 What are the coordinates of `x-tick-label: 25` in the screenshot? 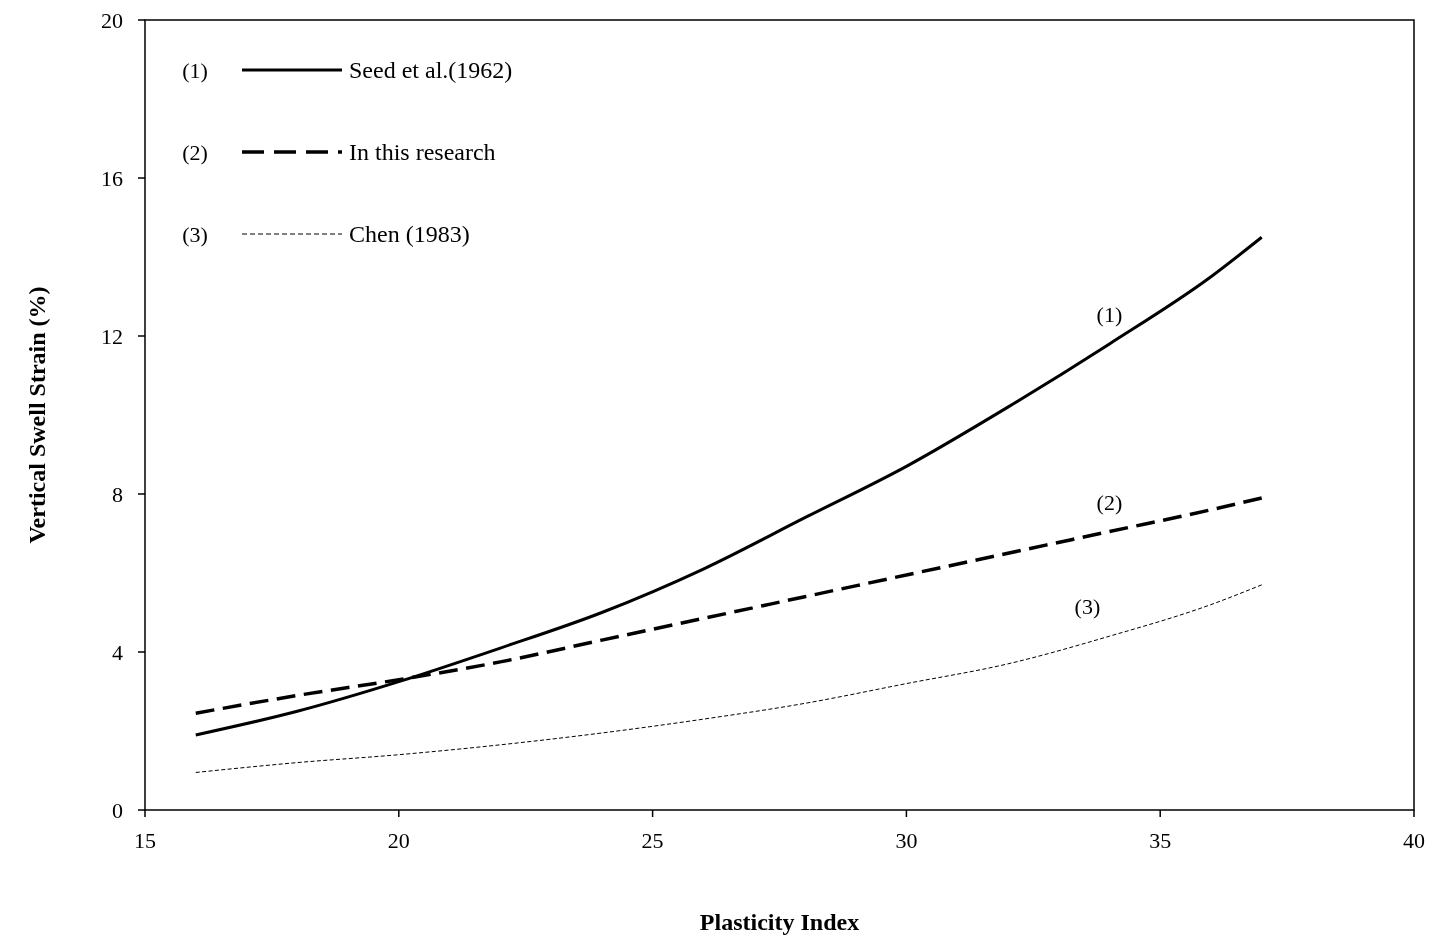 It's located at (652, 840).